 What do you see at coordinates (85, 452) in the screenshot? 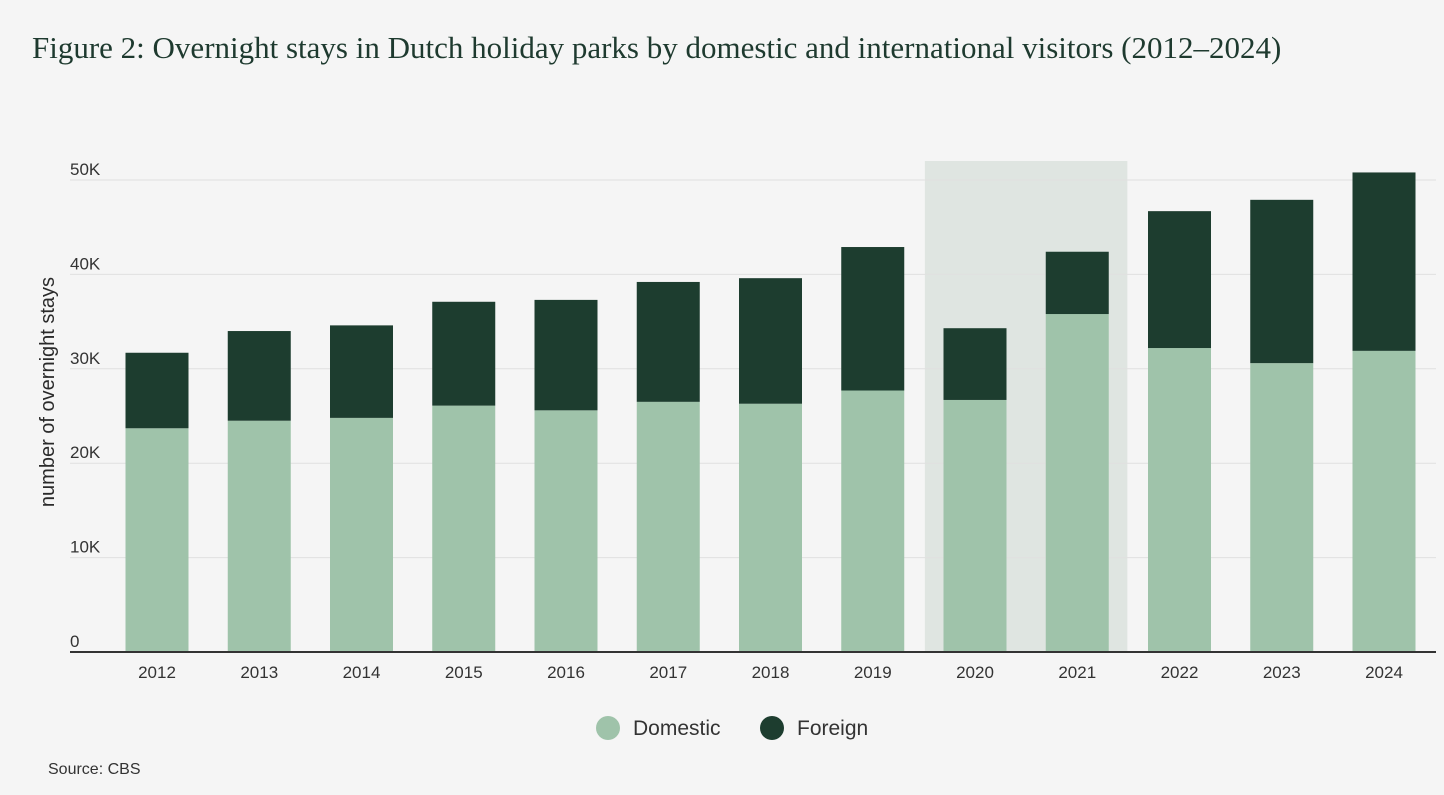
I see `y-tick-label: 20K` at bounding box center [85, 452].